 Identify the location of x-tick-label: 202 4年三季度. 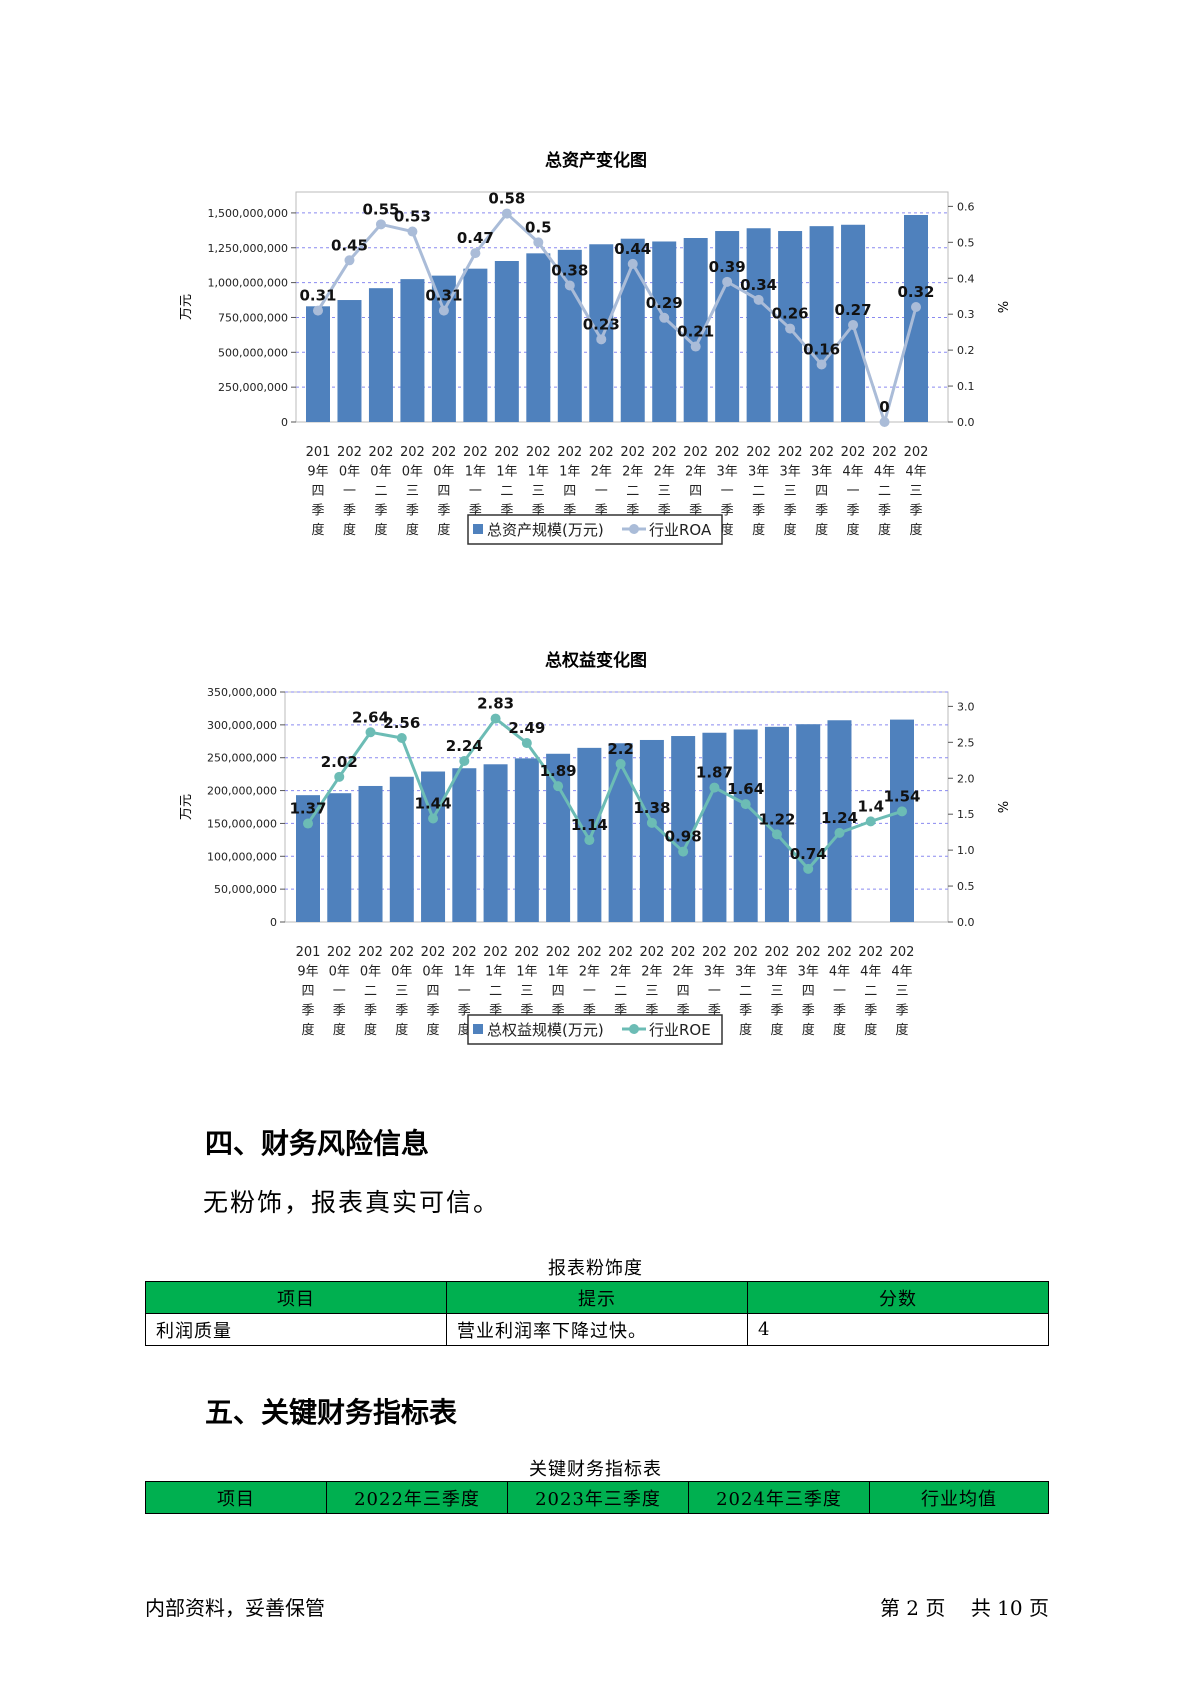
(902, 991).